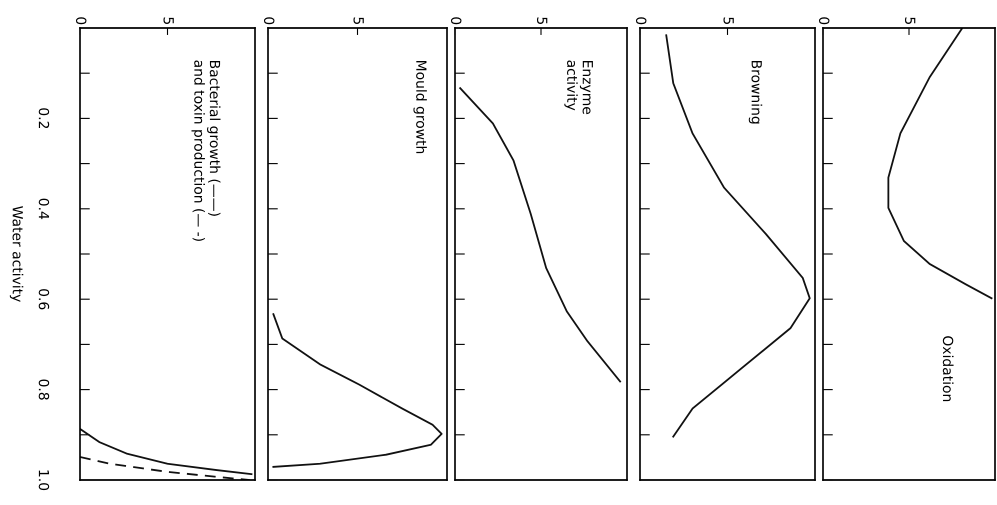 This screenshot has width=997, height=505. I want to click on text: Enzyme activity, so click(578, 87).